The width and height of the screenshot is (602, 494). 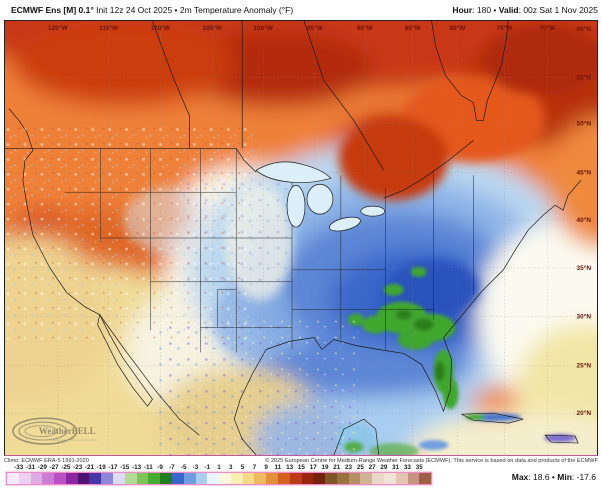 What do you see at coordinates (320, 196) in the screenshot?
I see `great-lakes` at bounding box center [320, 196].